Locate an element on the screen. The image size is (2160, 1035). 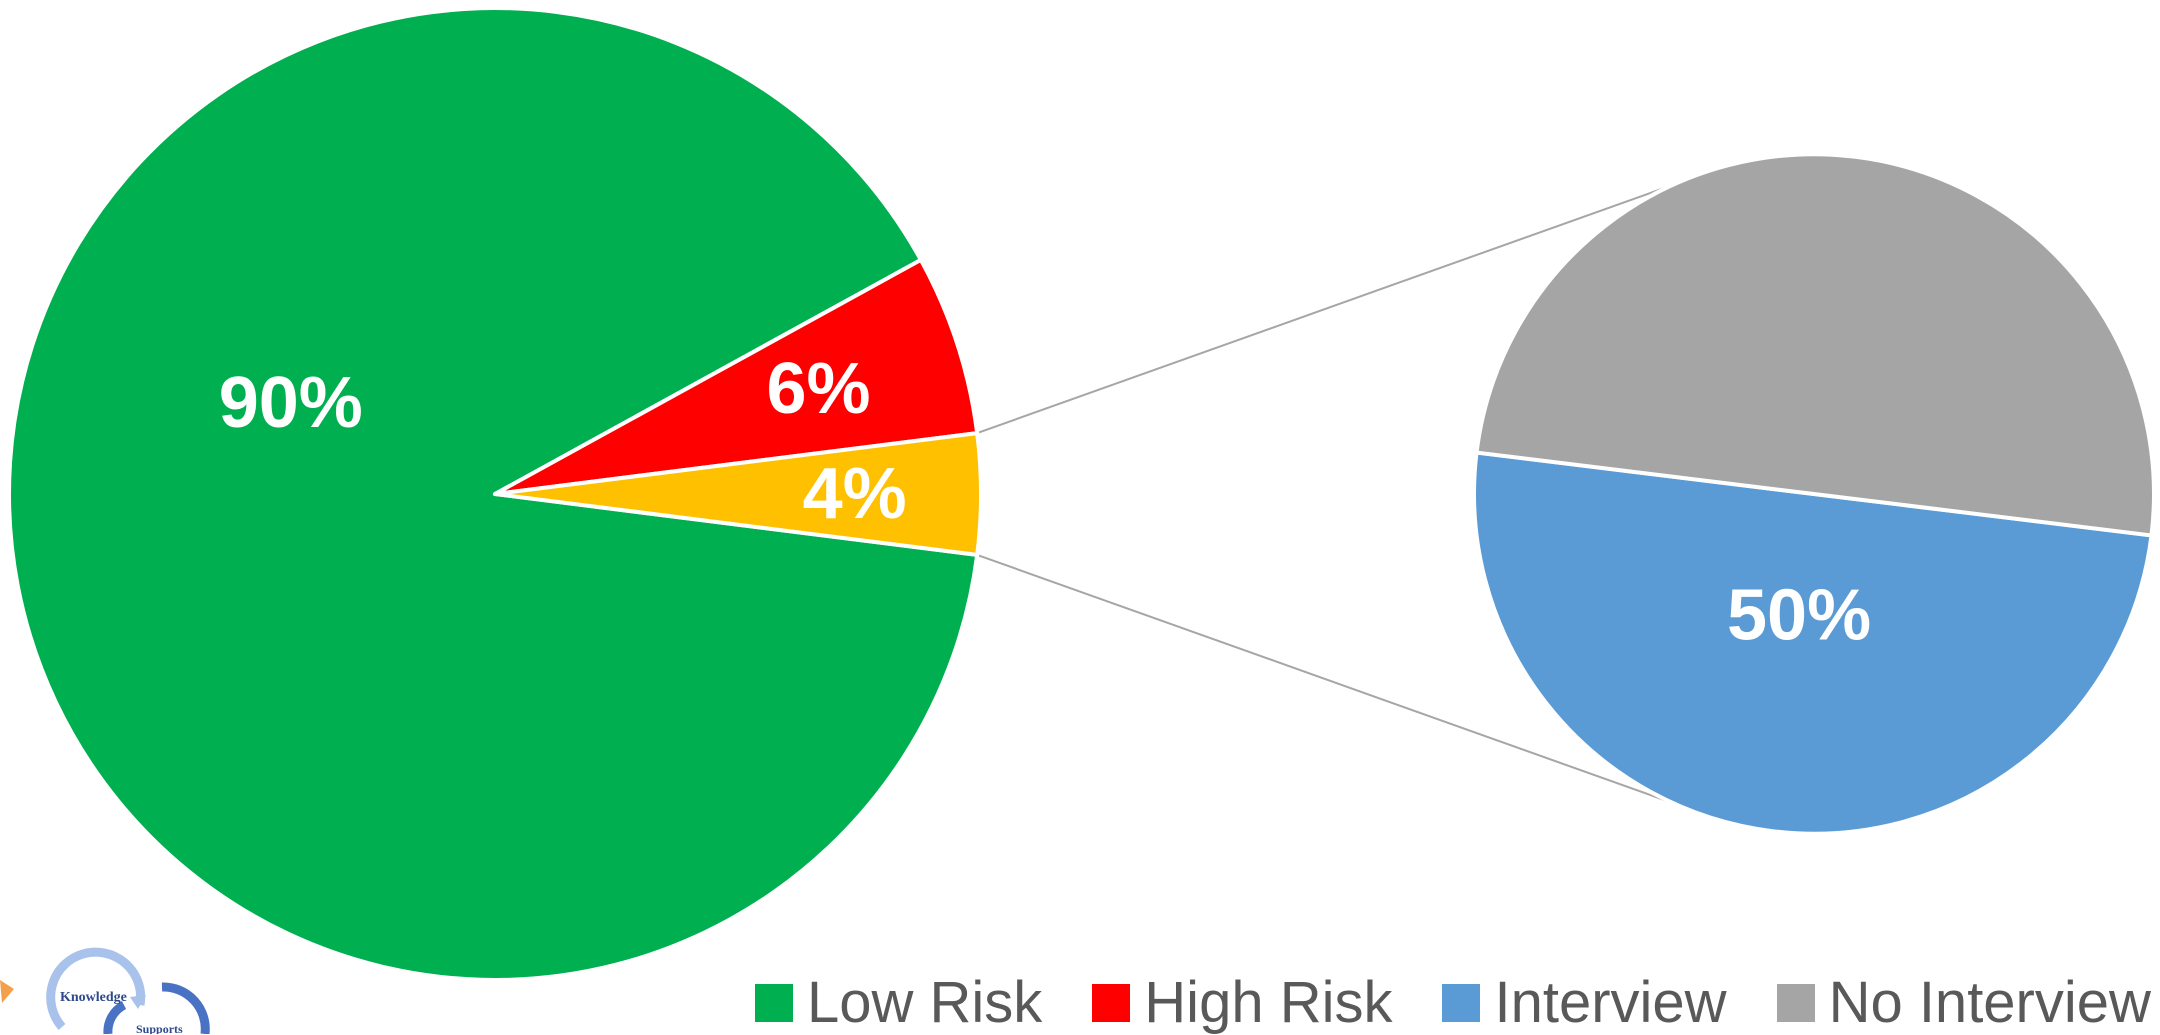
logo-text-supports: Supports is located at coordinates (159, 1028).